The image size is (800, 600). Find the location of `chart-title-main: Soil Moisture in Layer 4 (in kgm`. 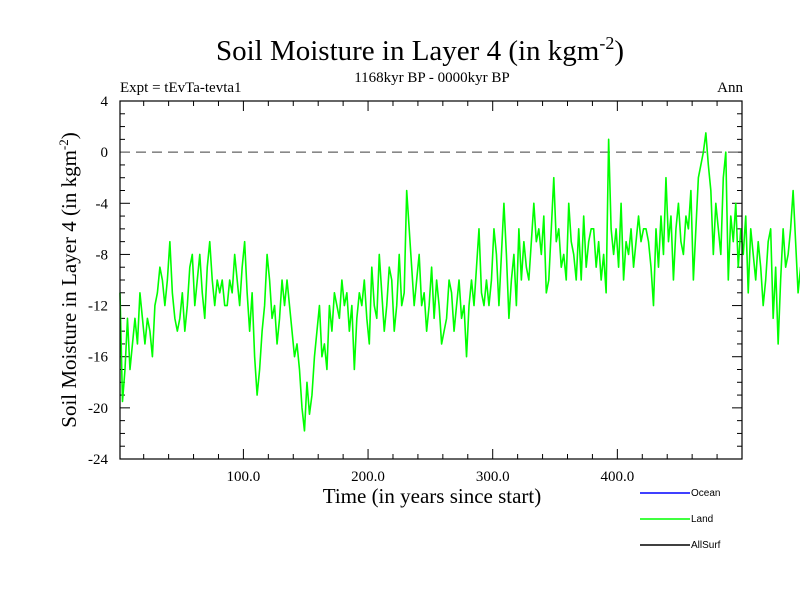

chart-title-main: Soil Moisture in Layer 4 (in kgm is located at coordinates (408, 51).